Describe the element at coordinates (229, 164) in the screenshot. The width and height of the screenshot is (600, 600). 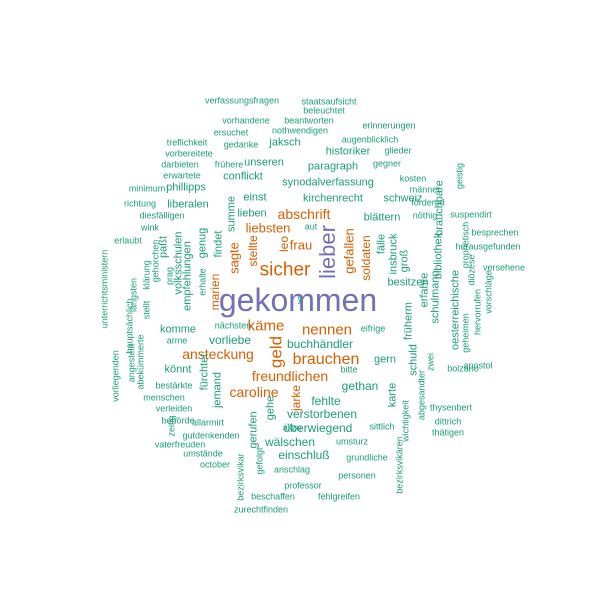
I see `word: frühere` at that location.